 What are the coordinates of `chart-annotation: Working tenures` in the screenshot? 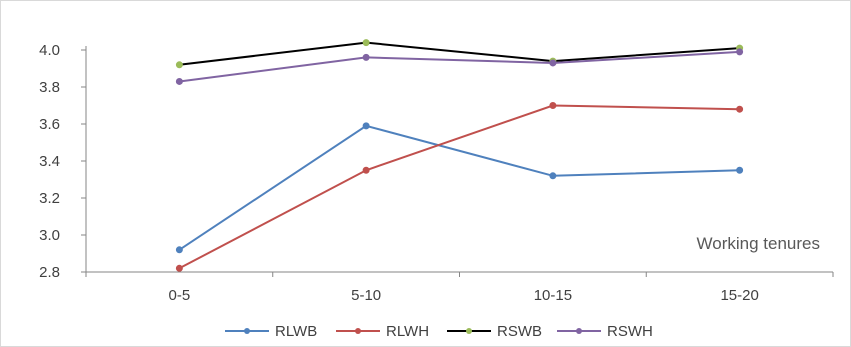 It's located at (758, 243).